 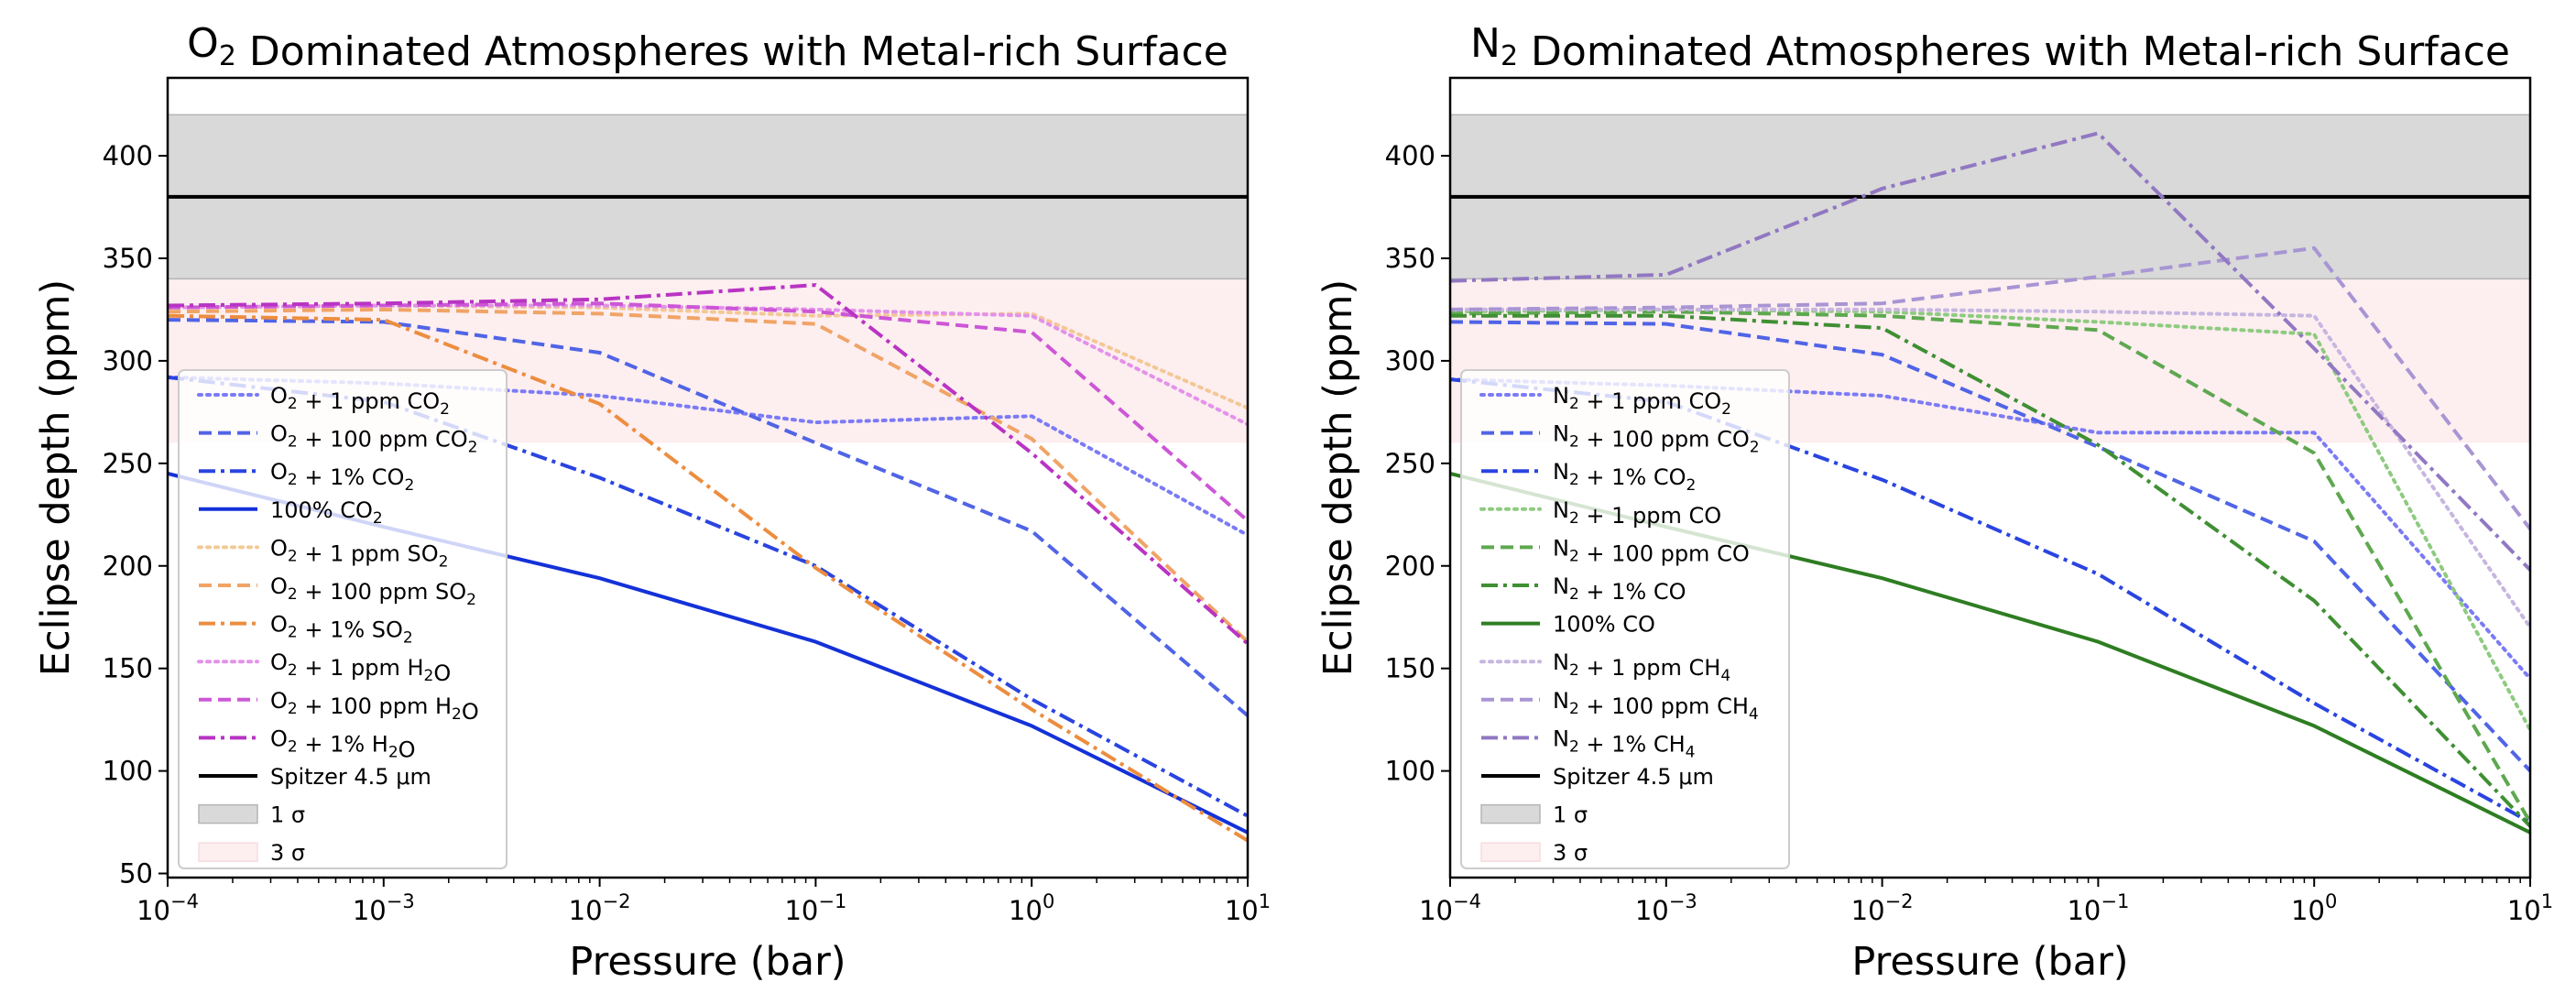 I want to click on legend-label: N2 + 1% CO, so click(x=1620, y=589).